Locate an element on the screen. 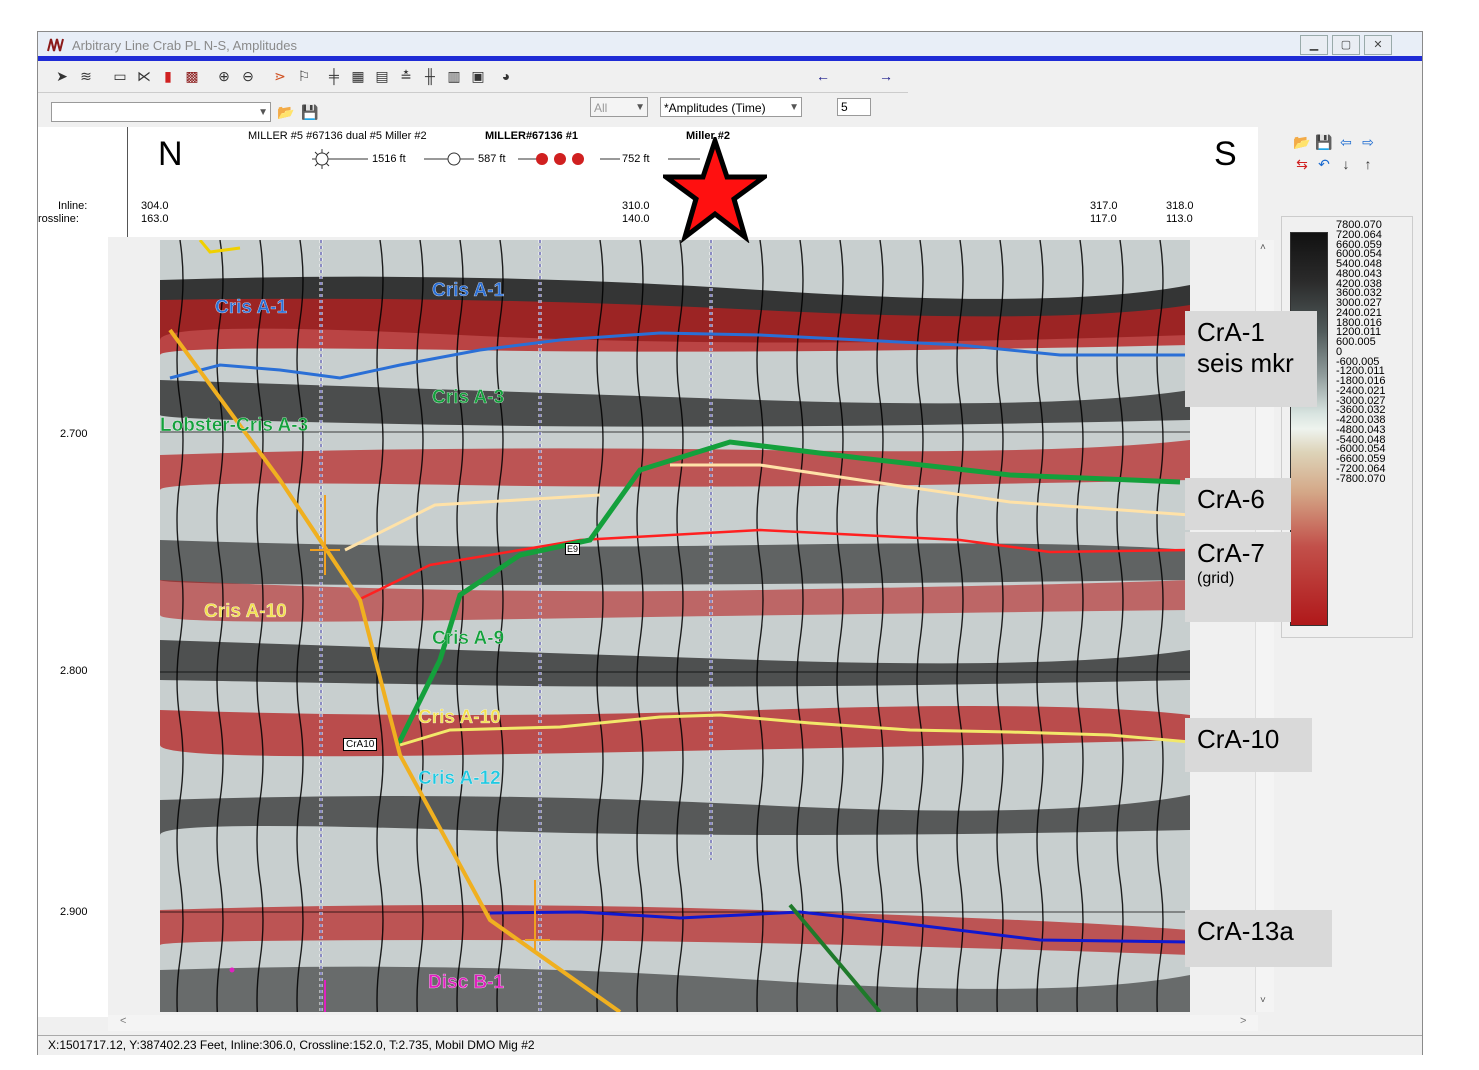 This screenshot has height=1070, width=1479. seismic-app-icon is located at coordinates (55, 45).